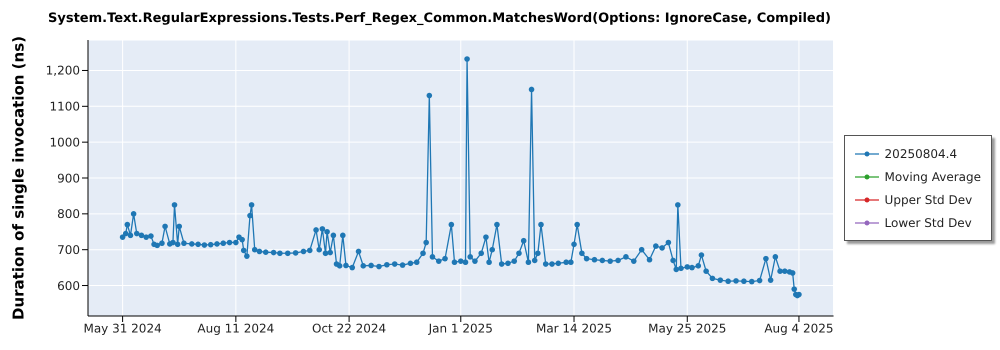 This screenshot has height=350, width=1000. I want to click on x-tick-label: Aug 11 2024, so click(235, 329).